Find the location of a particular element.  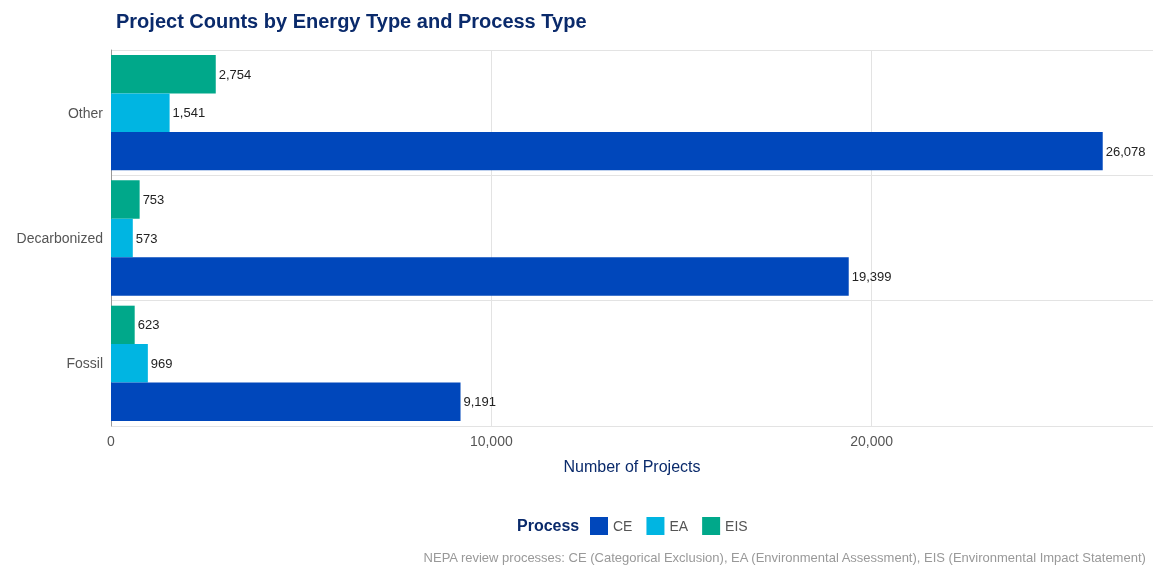

y-tick-label: Other is located at coordinates (85, 112).